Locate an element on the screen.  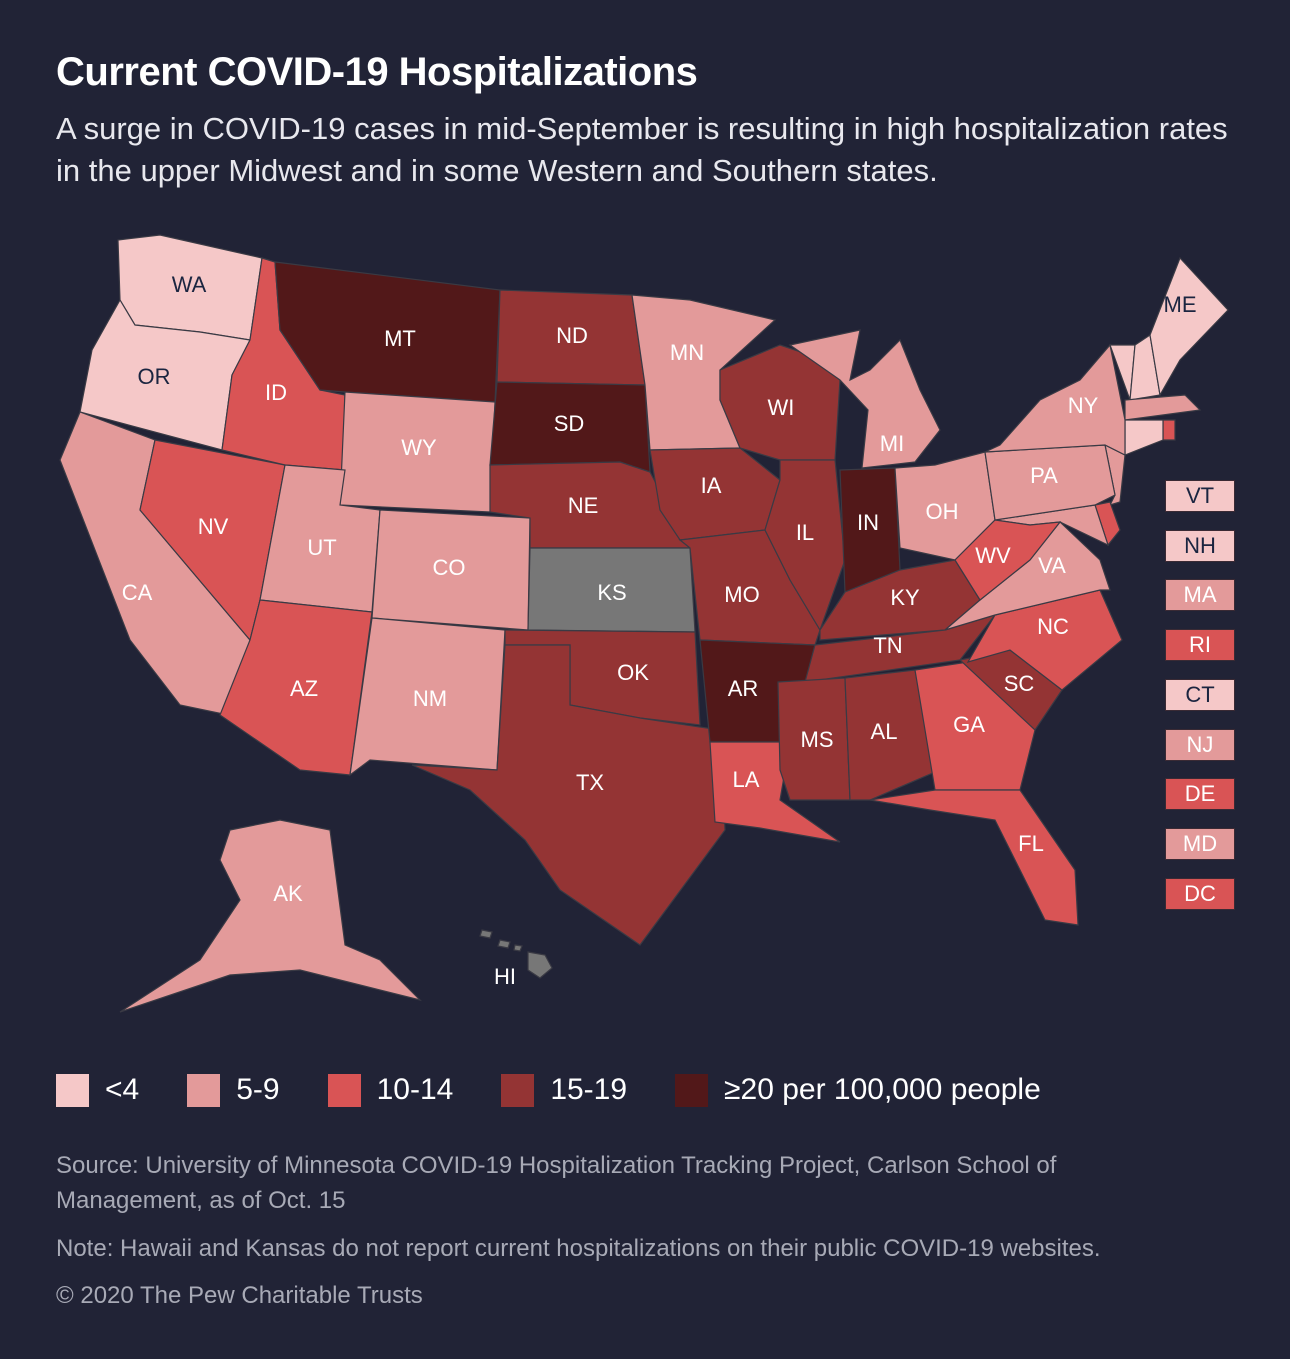
state-label-ky: KY is located at coordinates (905, 597).